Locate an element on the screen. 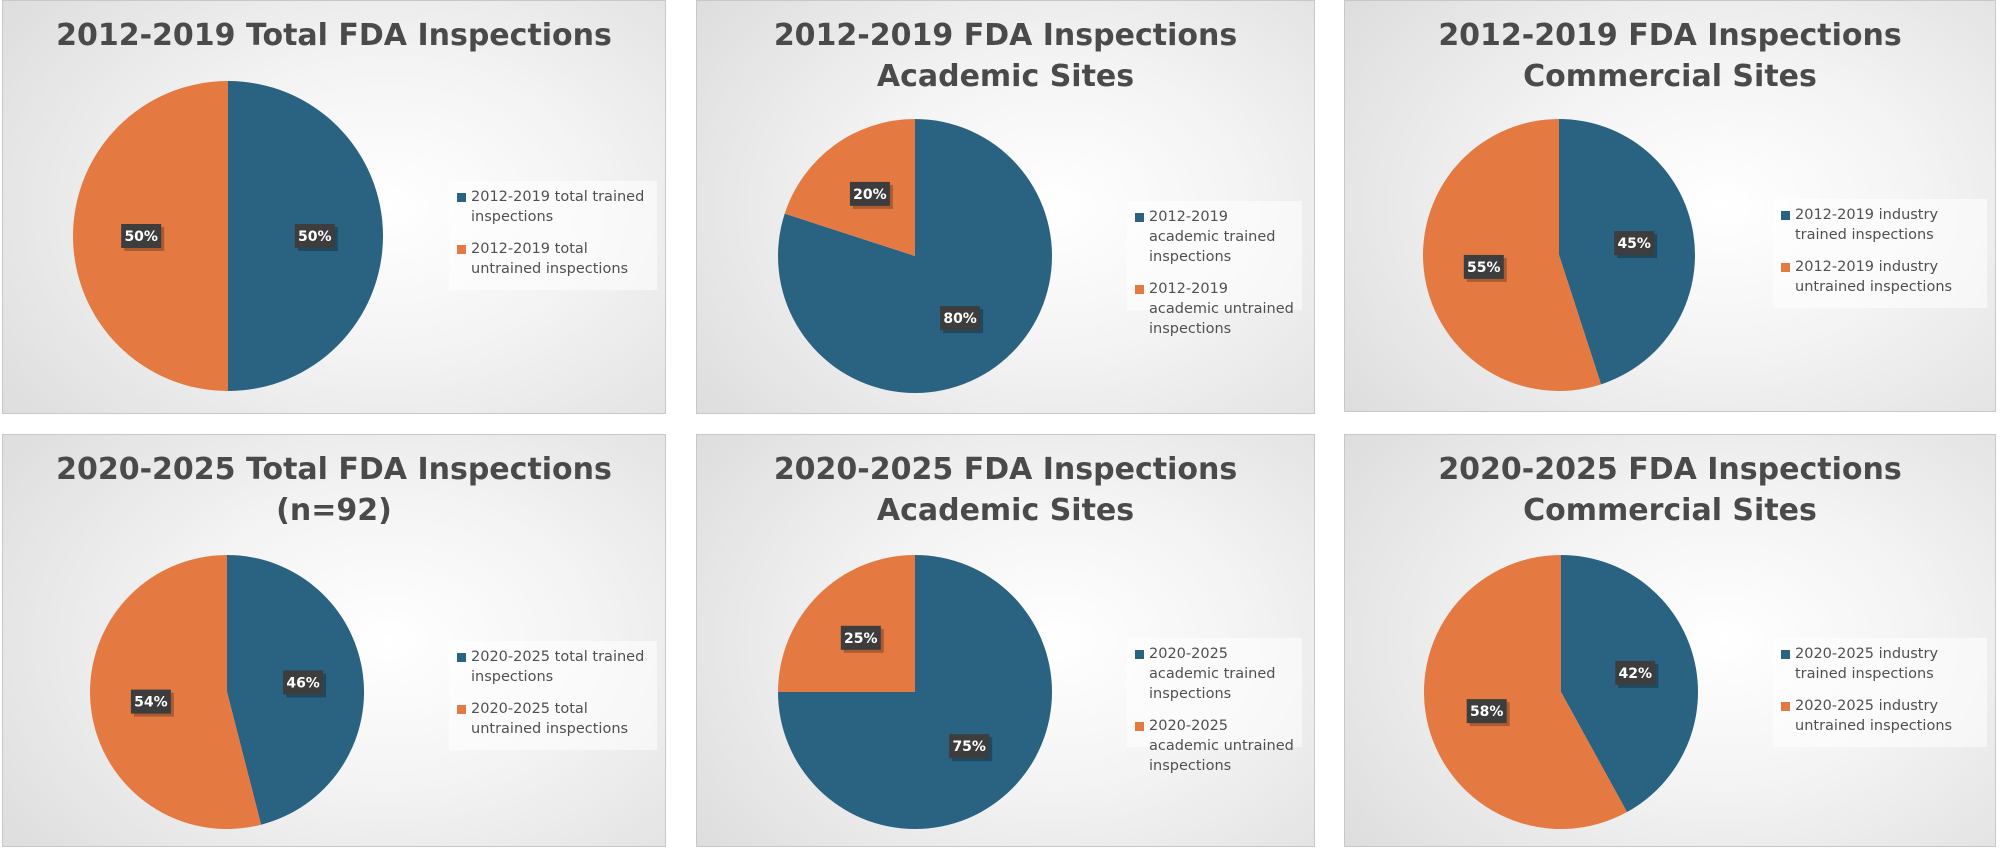 The image size is (2000, 849). legend-label-trained: 2020-2025 total trained inspections is located at coordinates (558, 667).